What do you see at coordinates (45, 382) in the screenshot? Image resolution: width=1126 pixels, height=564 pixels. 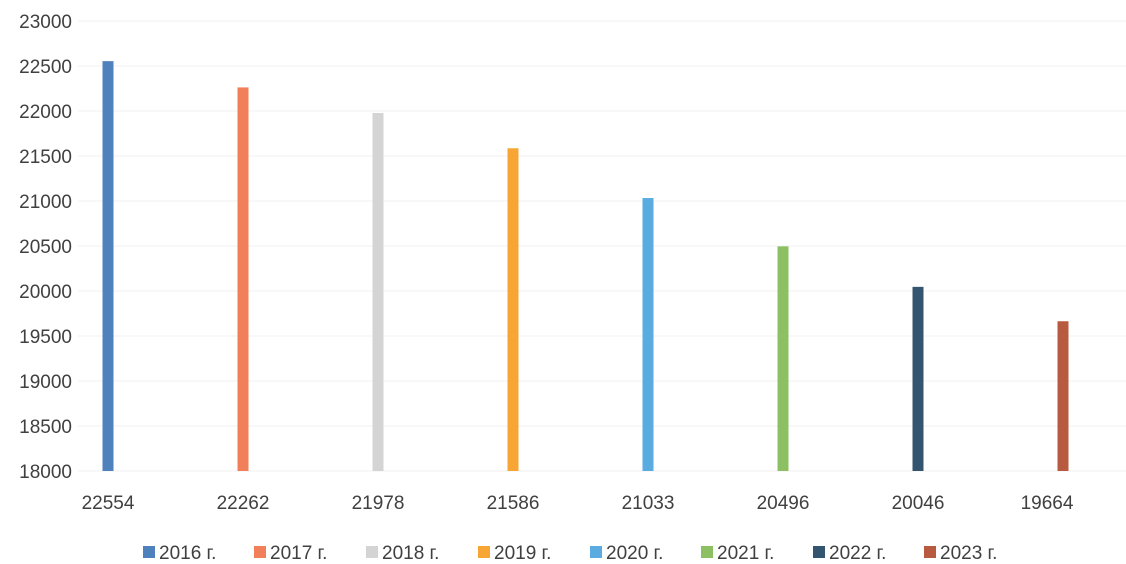 I see `y-tick-label: 19000` at bounding box center [45, 382].